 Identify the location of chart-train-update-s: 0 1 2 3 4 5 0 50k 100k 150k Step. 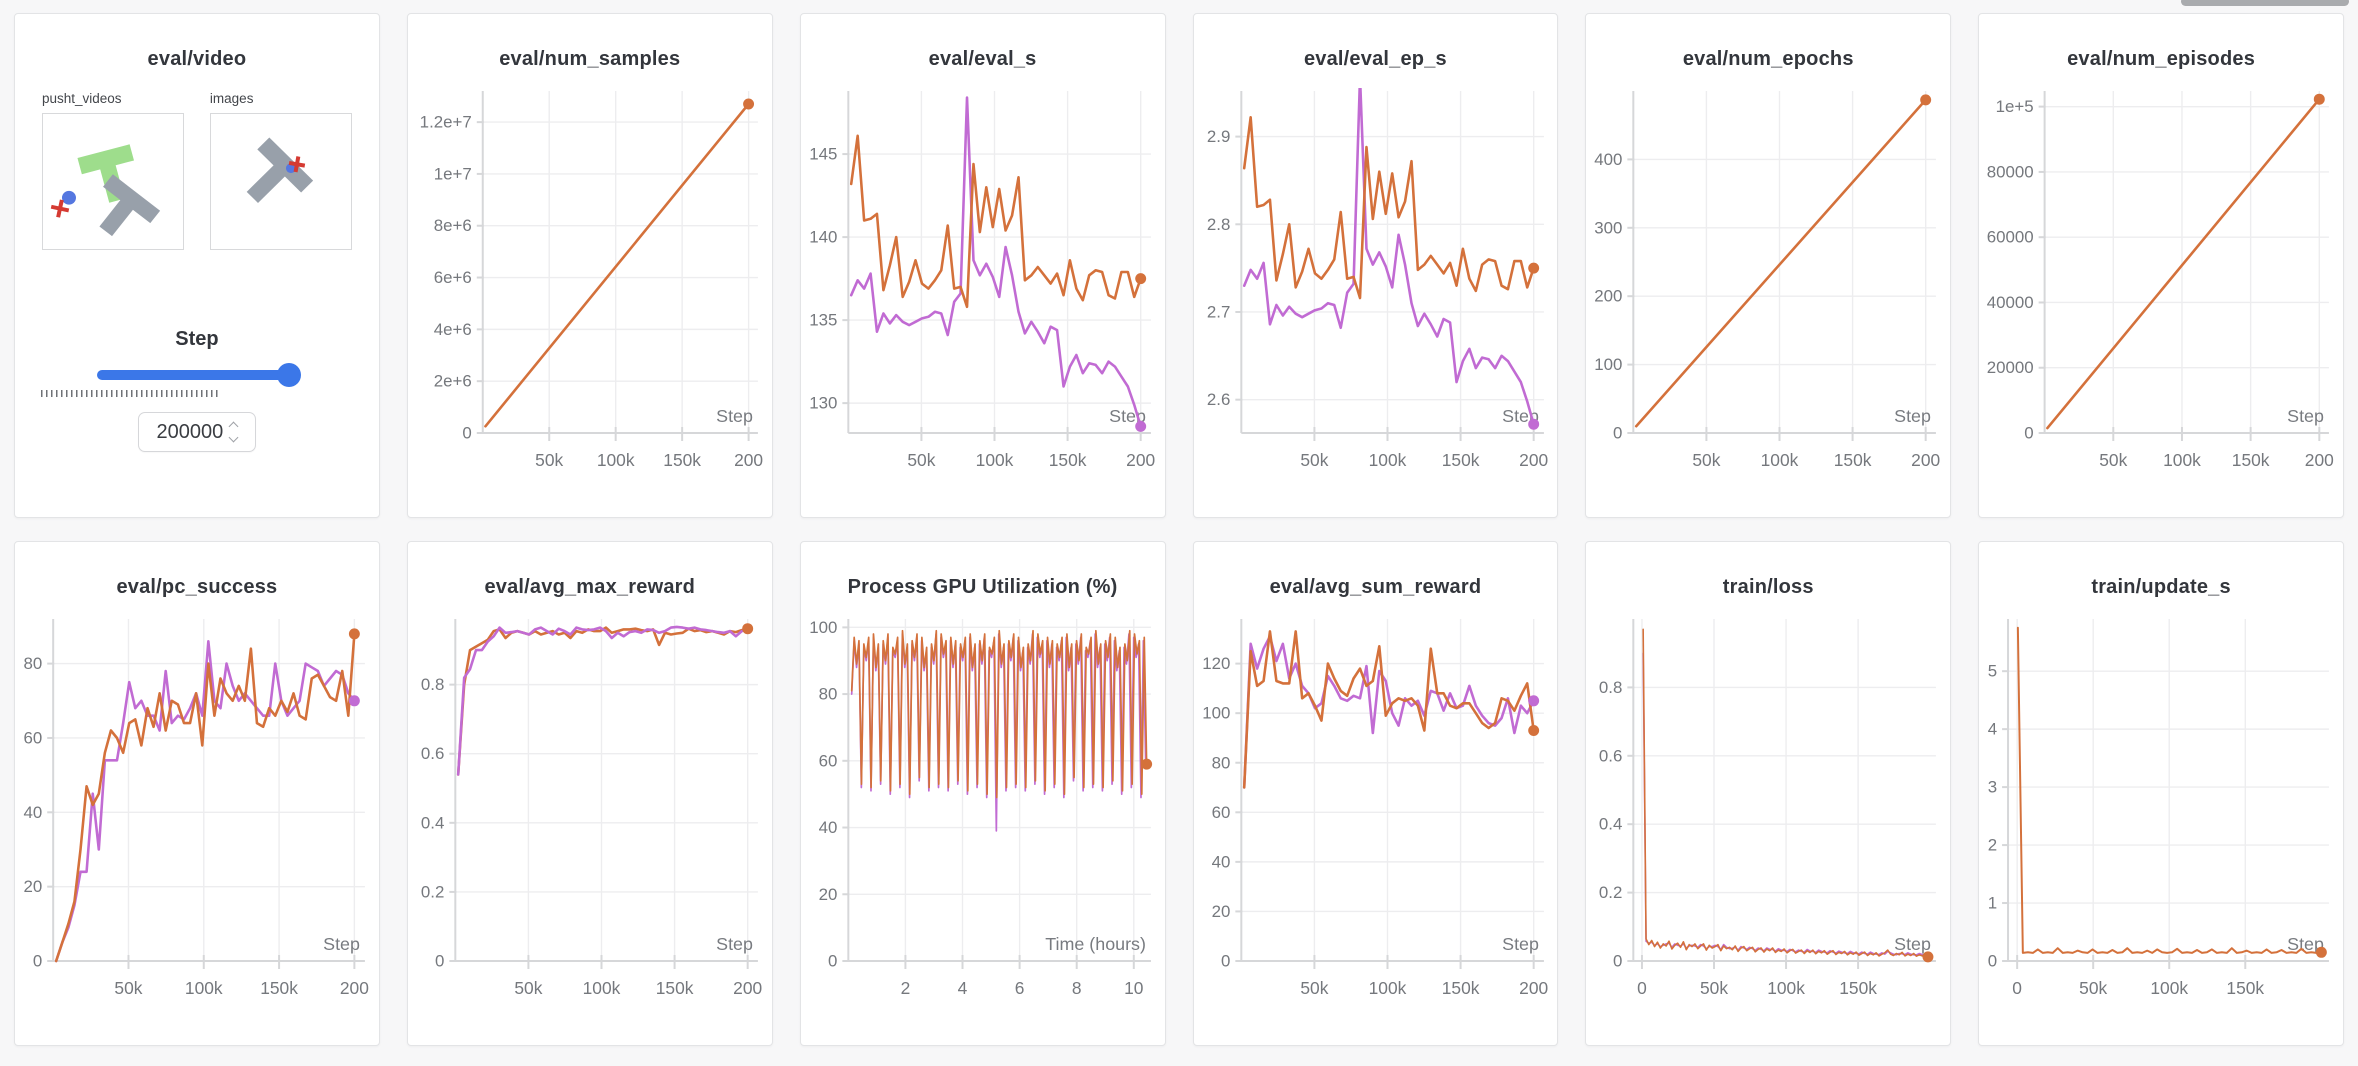
(2161, 810).